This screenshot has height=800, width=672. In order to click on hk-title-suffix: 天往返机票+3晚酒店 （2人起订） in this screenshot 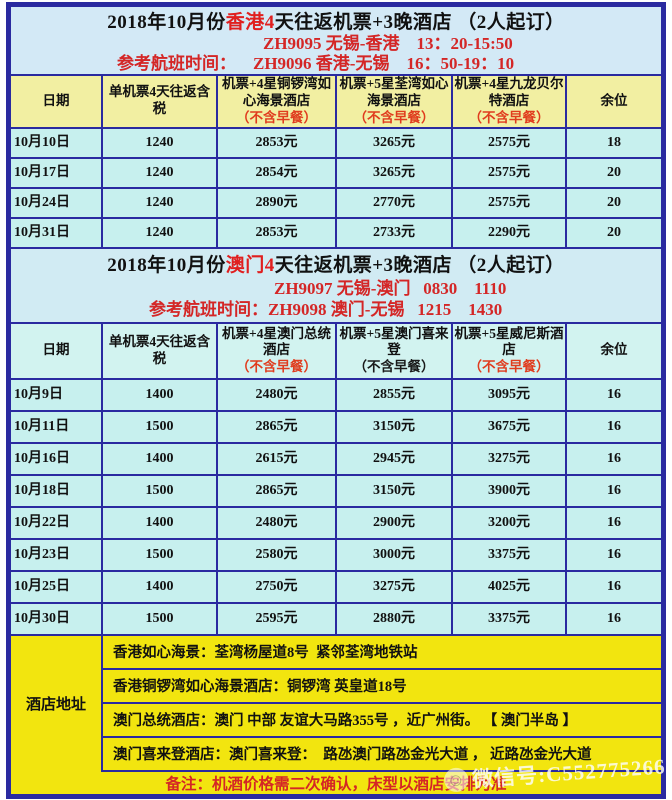, I will do `click(419, 23)`.